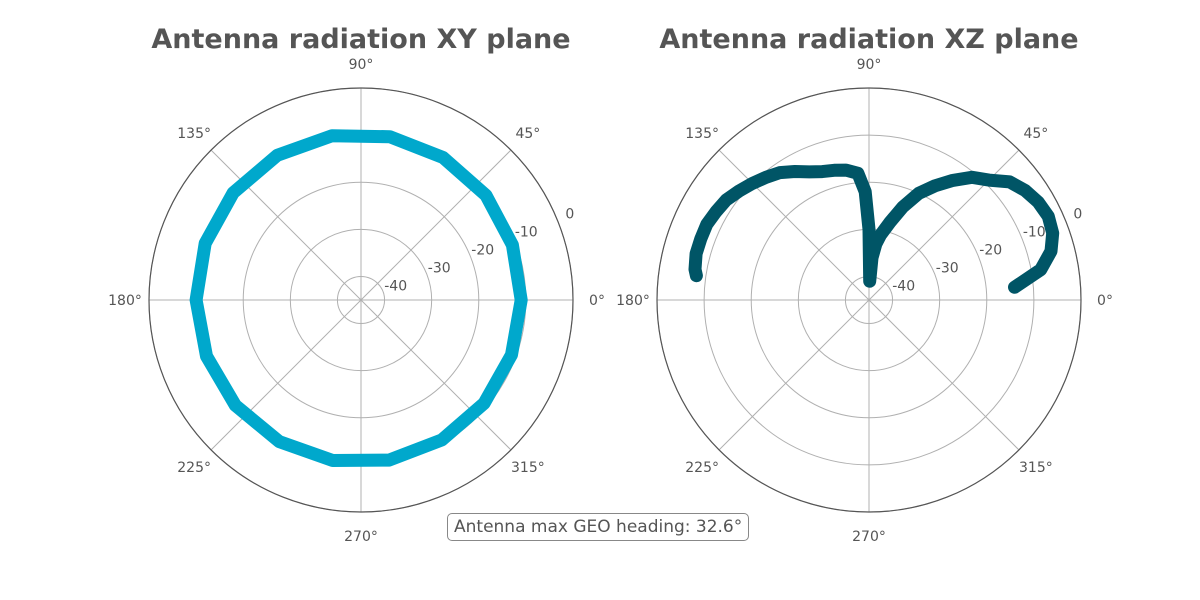 This screenshot has height=600, width=1200. What do you see at coordinates (874, 228) in the screenshot?
I see `series-line` at bounding box center [874, 228].